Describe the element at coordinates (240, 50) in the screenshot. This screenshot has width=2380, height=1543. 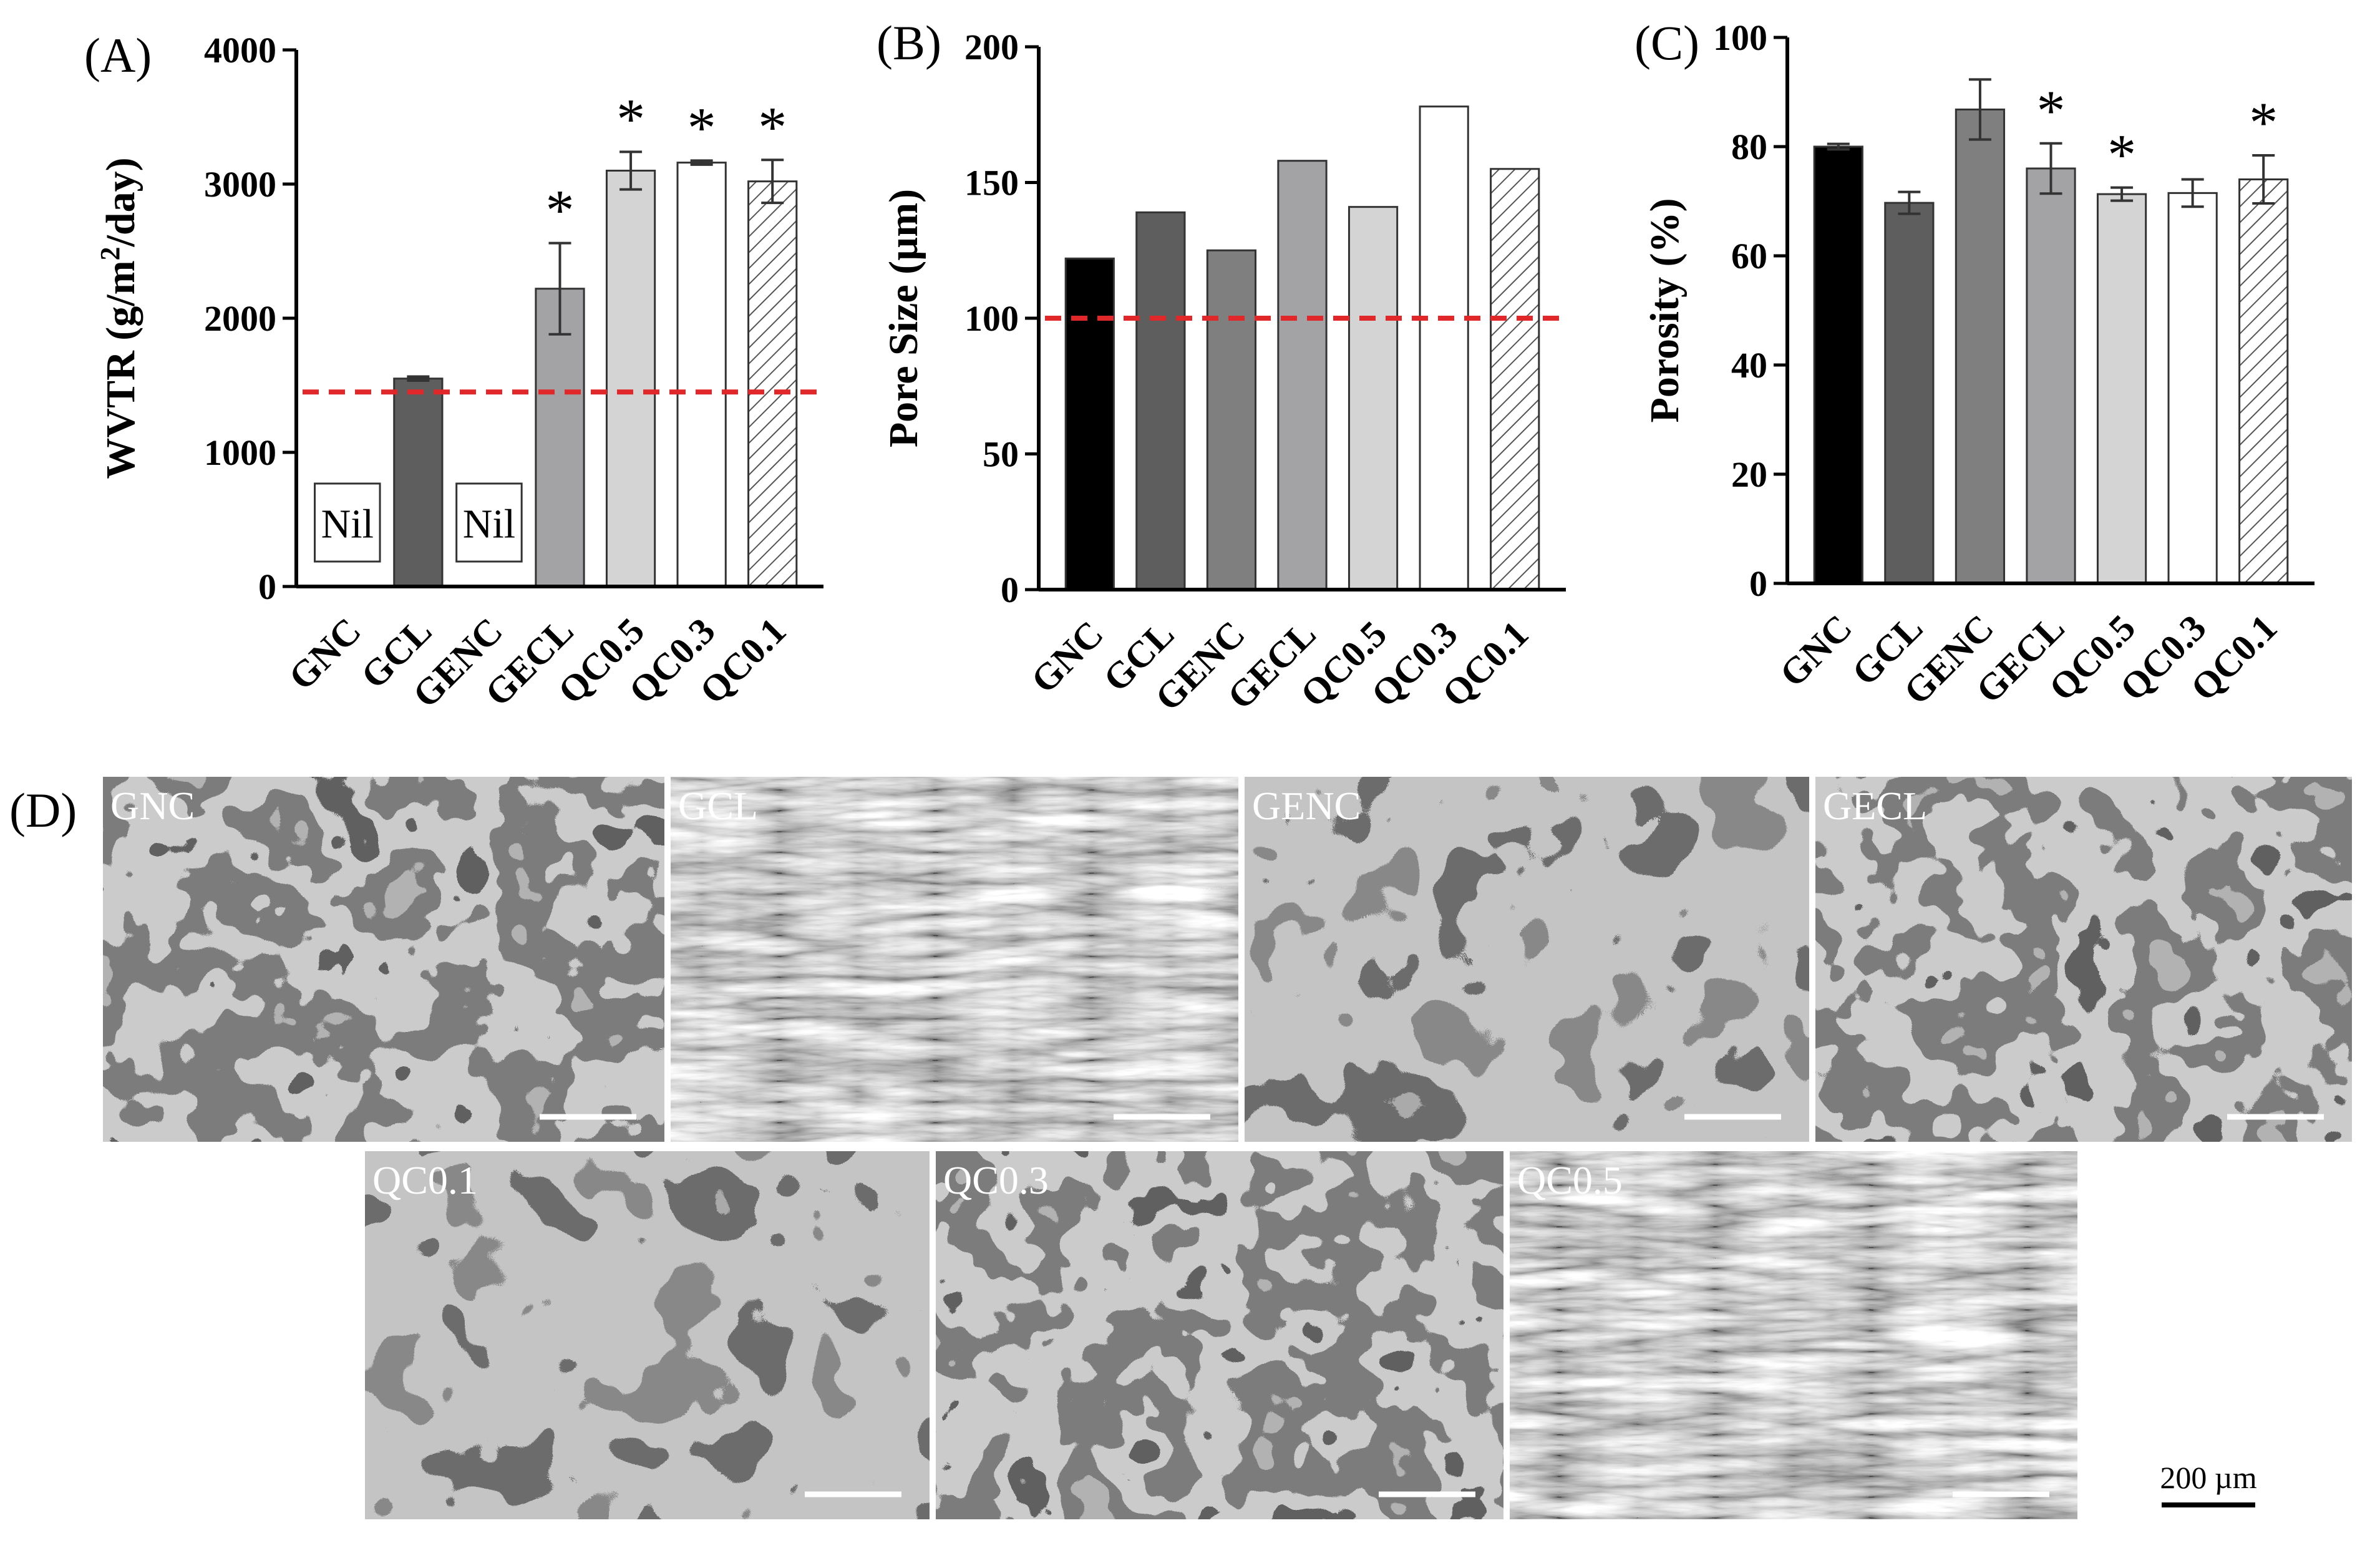
I see `y-tick-label: 4000` at that location.